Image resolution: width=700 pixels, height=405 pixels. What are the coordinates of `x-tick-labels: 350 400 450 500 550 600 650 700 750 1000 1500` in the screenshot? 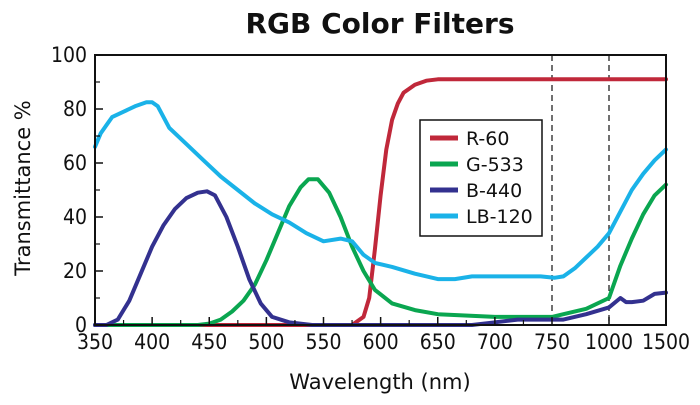 It's located at (383, 335).